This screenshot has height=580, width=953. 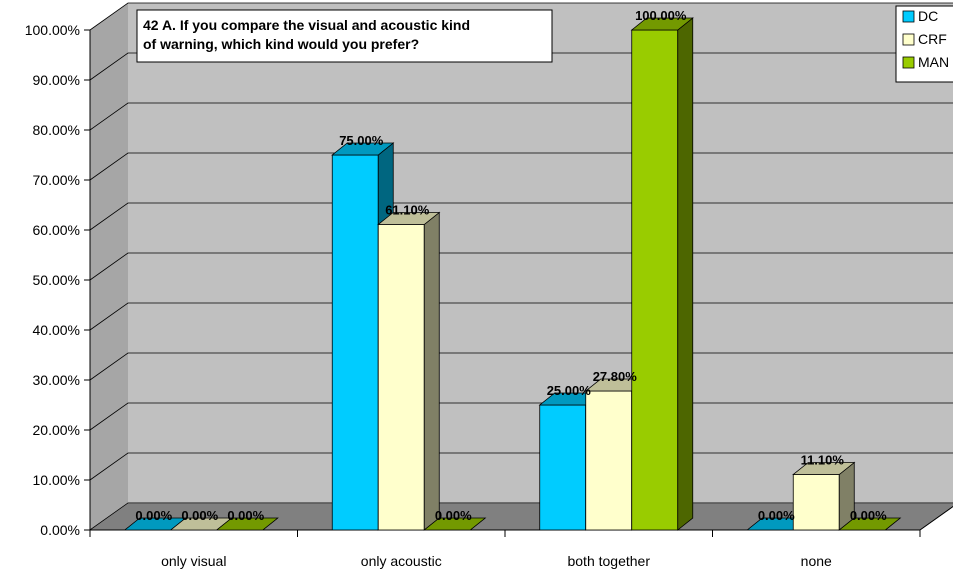 What do you see at coordinates (60, 530) in the screenshot?
I see `y-tick-label: 0.00%` at bounding box center [60, 530].